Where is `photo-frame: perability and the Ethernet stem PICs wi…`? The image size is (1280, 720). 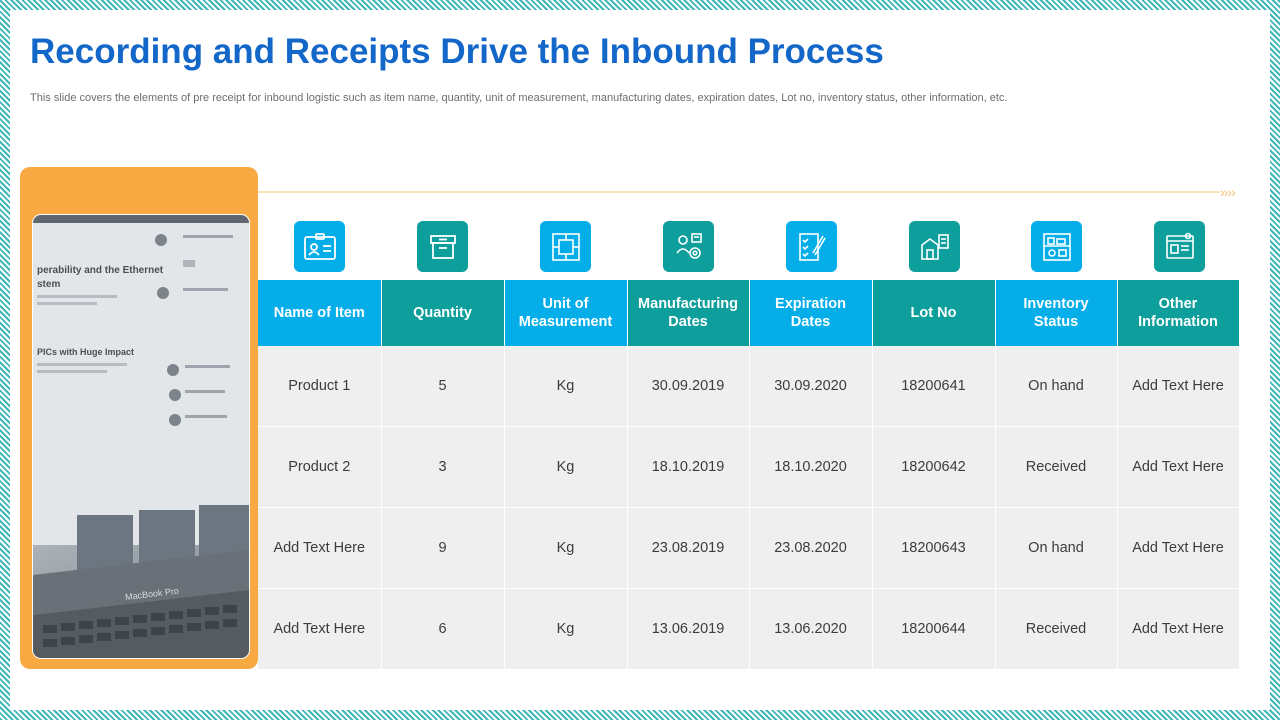 photo-frame: perability and the Ethernet stem PICs wi… is located at coordinates (139, 418).